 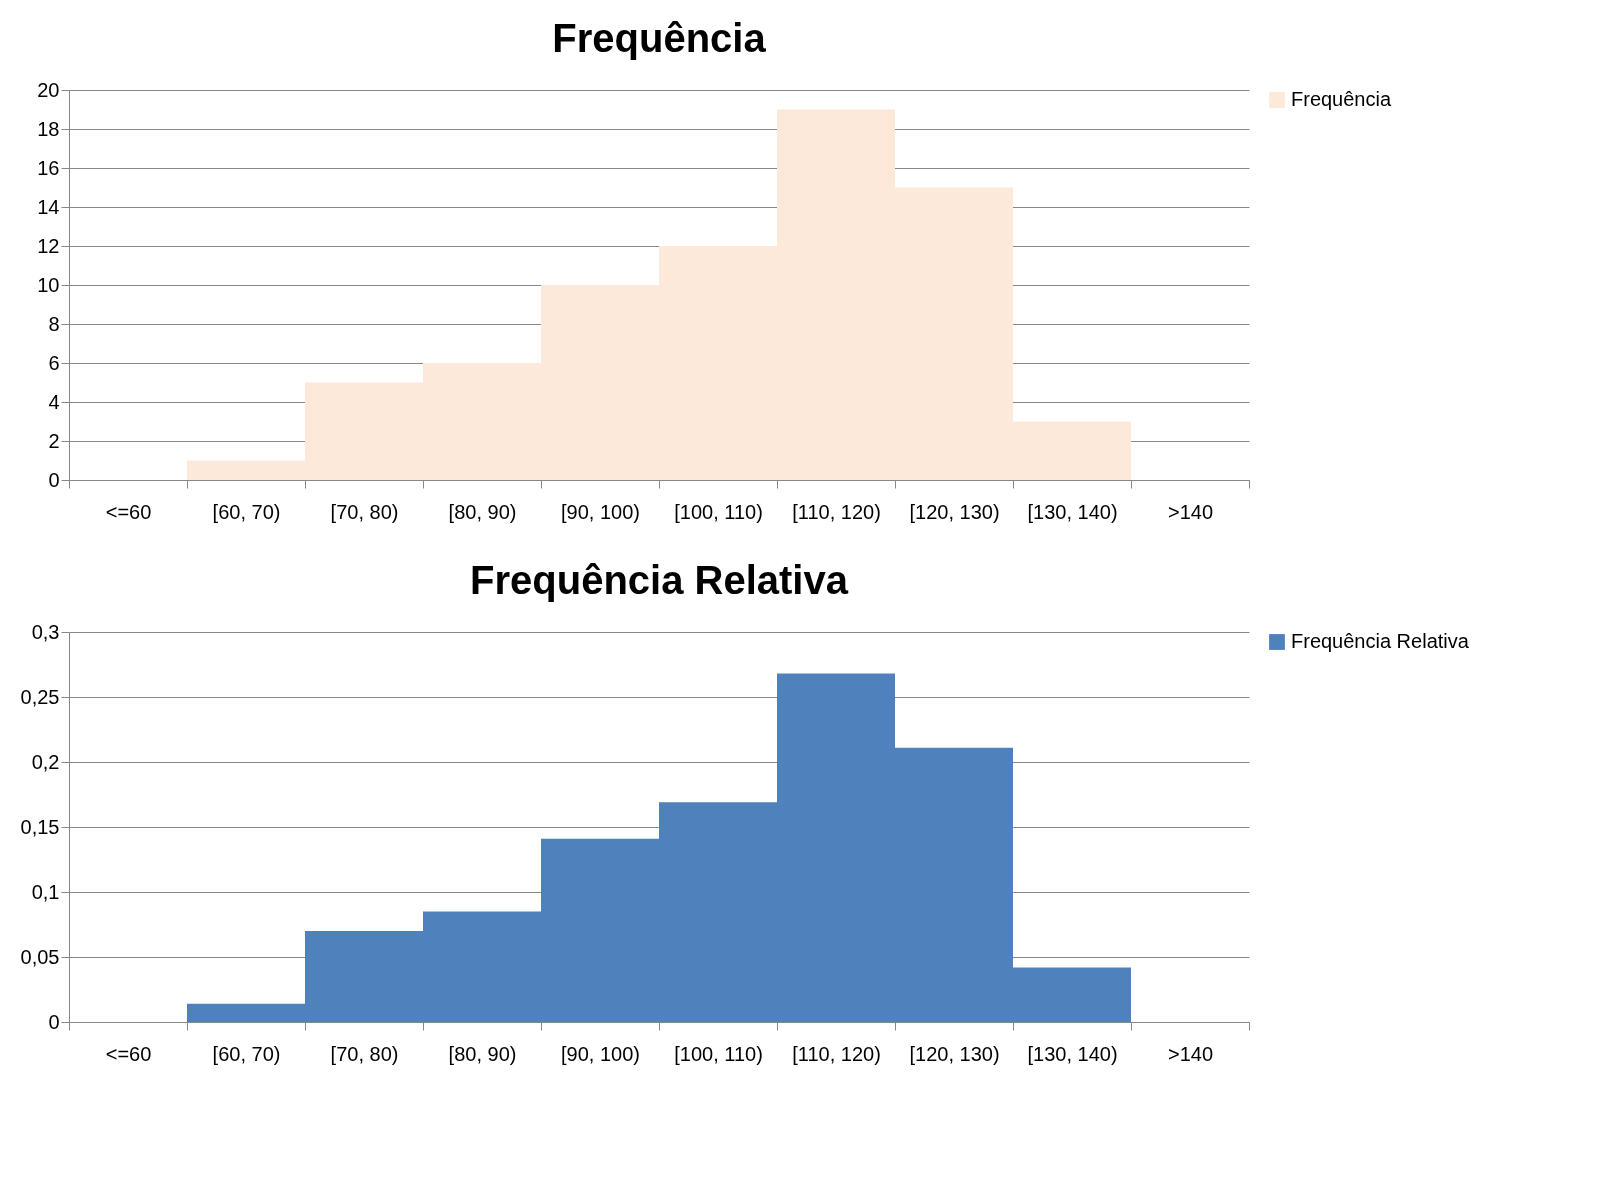 I want to click on y-tick-label: 6, so click(x=54, y=362).